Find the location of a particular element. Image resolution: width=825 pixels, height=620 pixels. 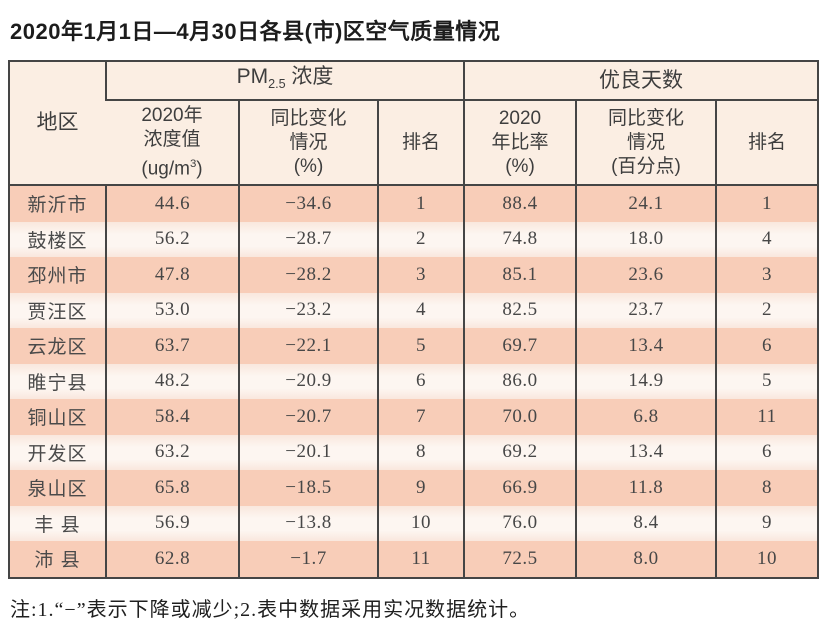

cell-rate_change: 14.9 is located at coordinates (645, 381).